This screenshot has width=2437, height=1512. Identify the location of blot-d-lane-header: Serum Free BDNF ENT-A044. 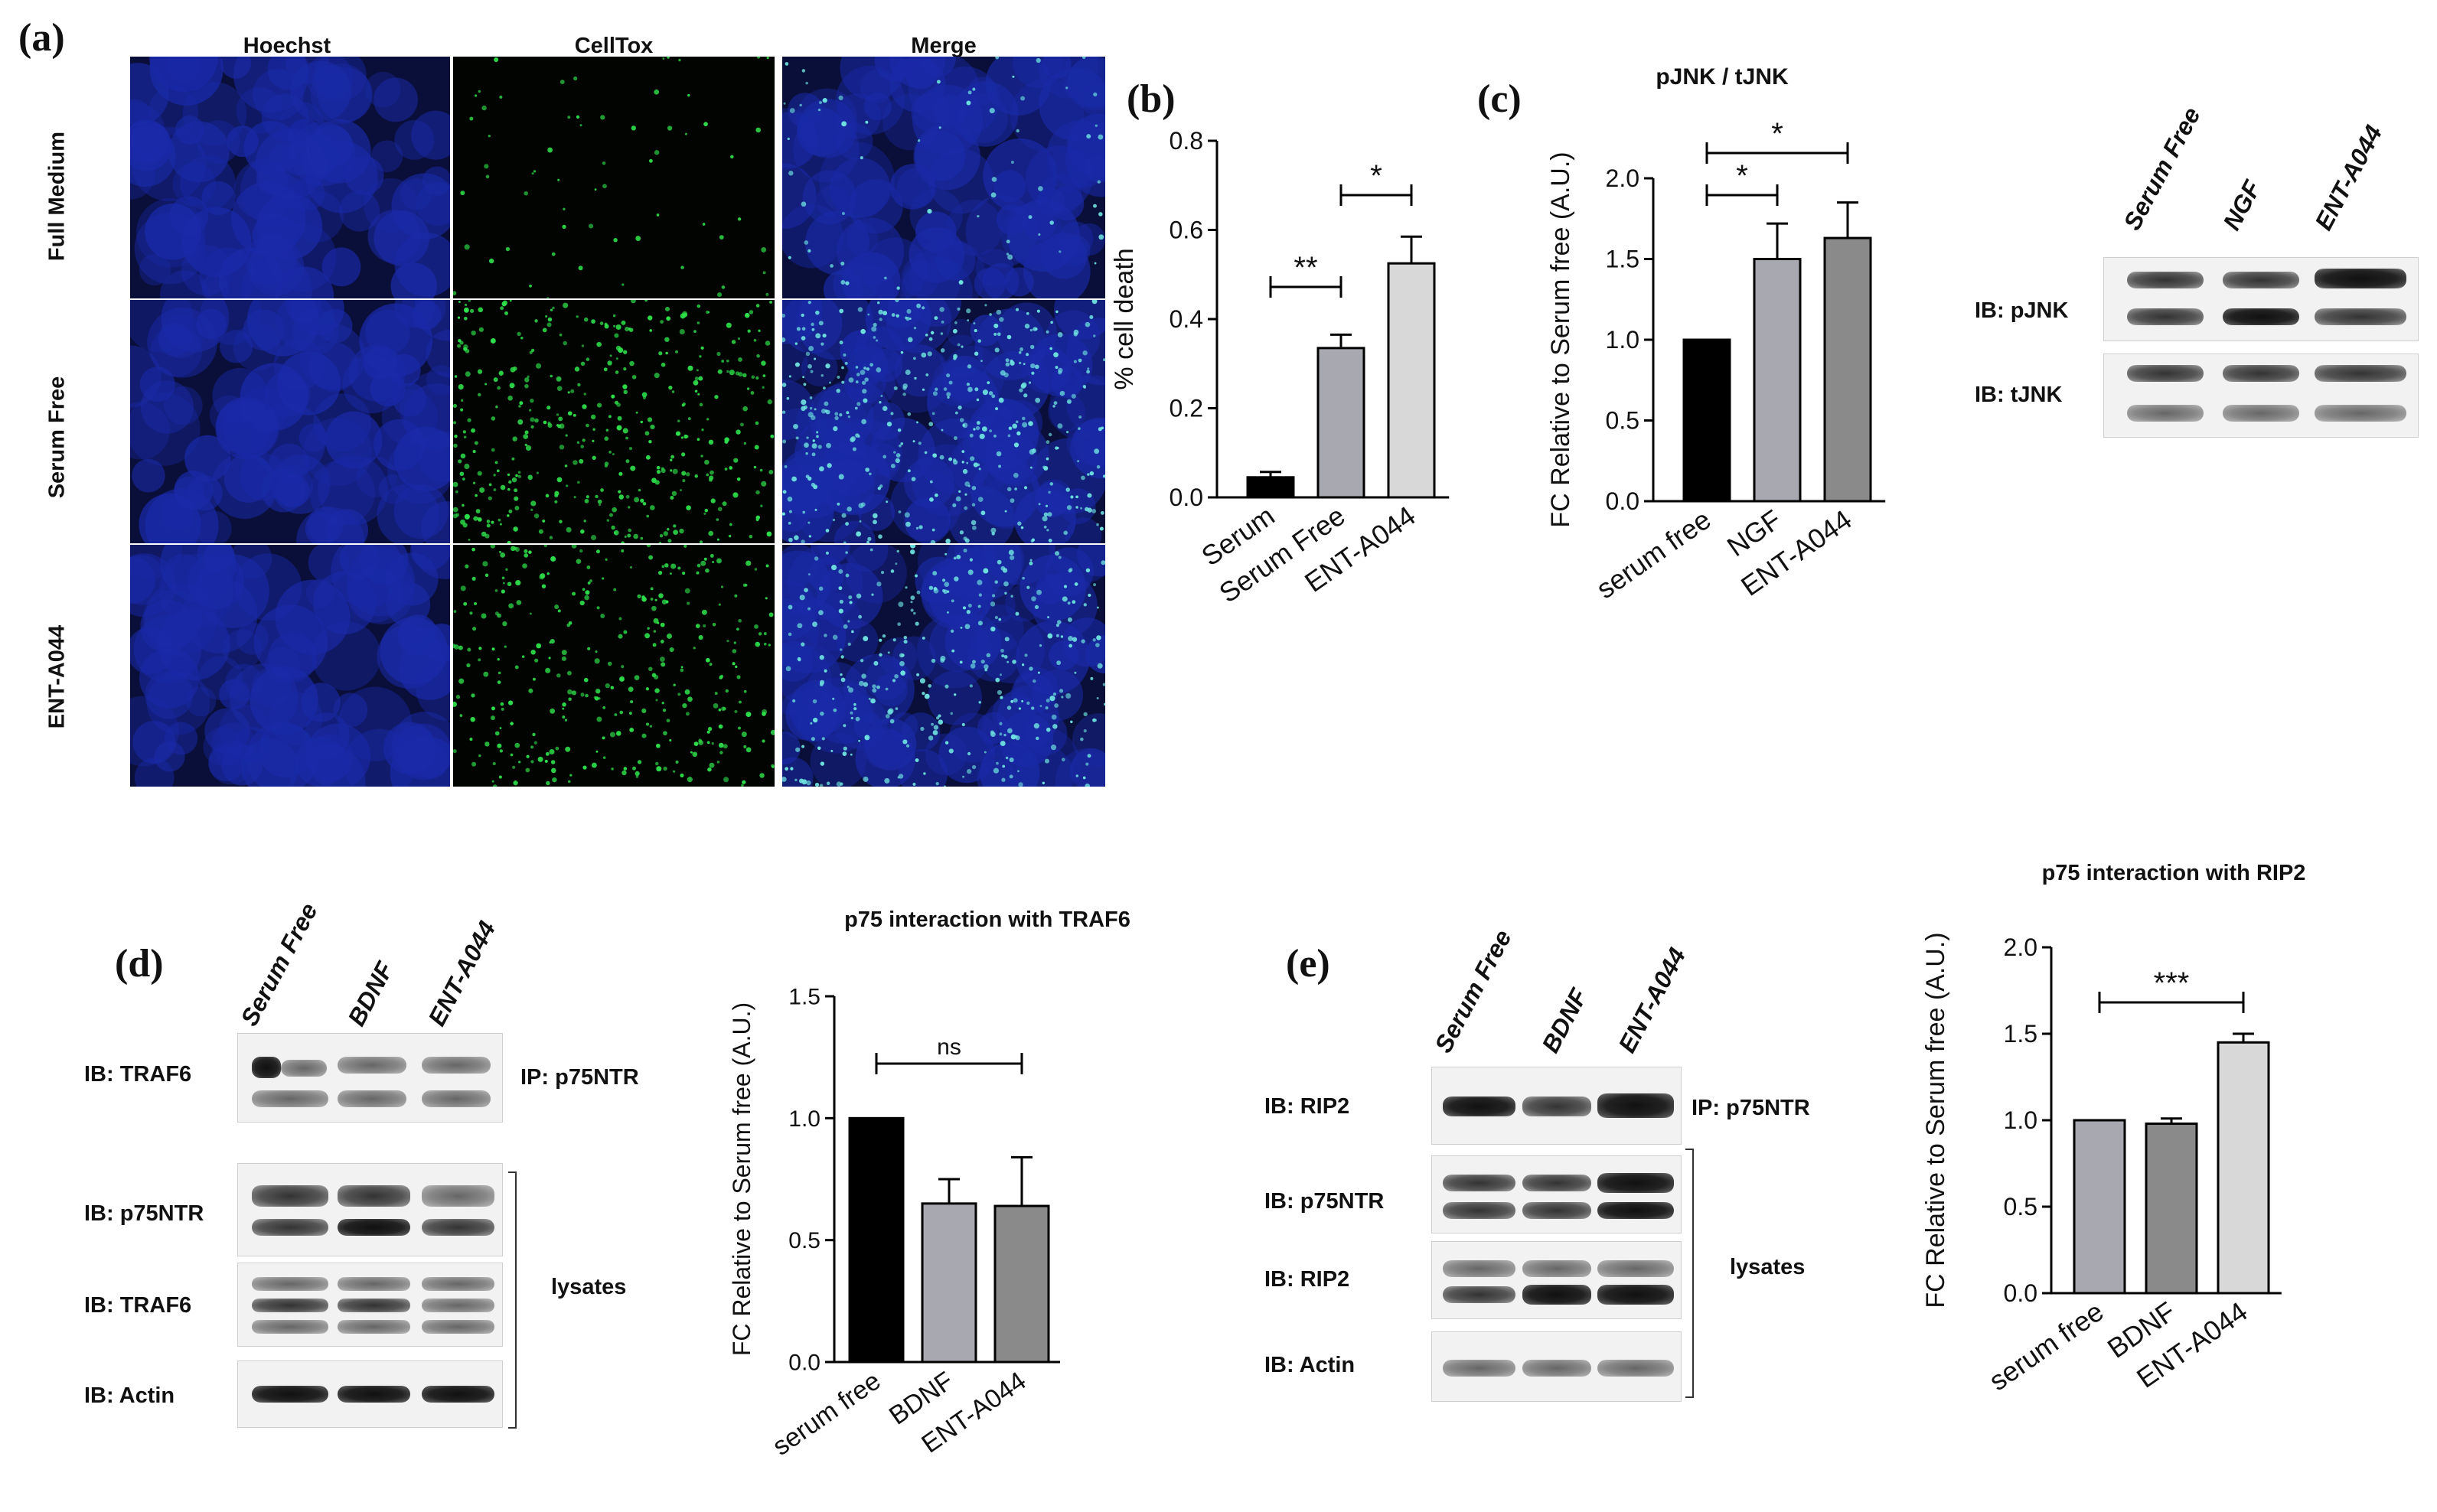
(374, 959).